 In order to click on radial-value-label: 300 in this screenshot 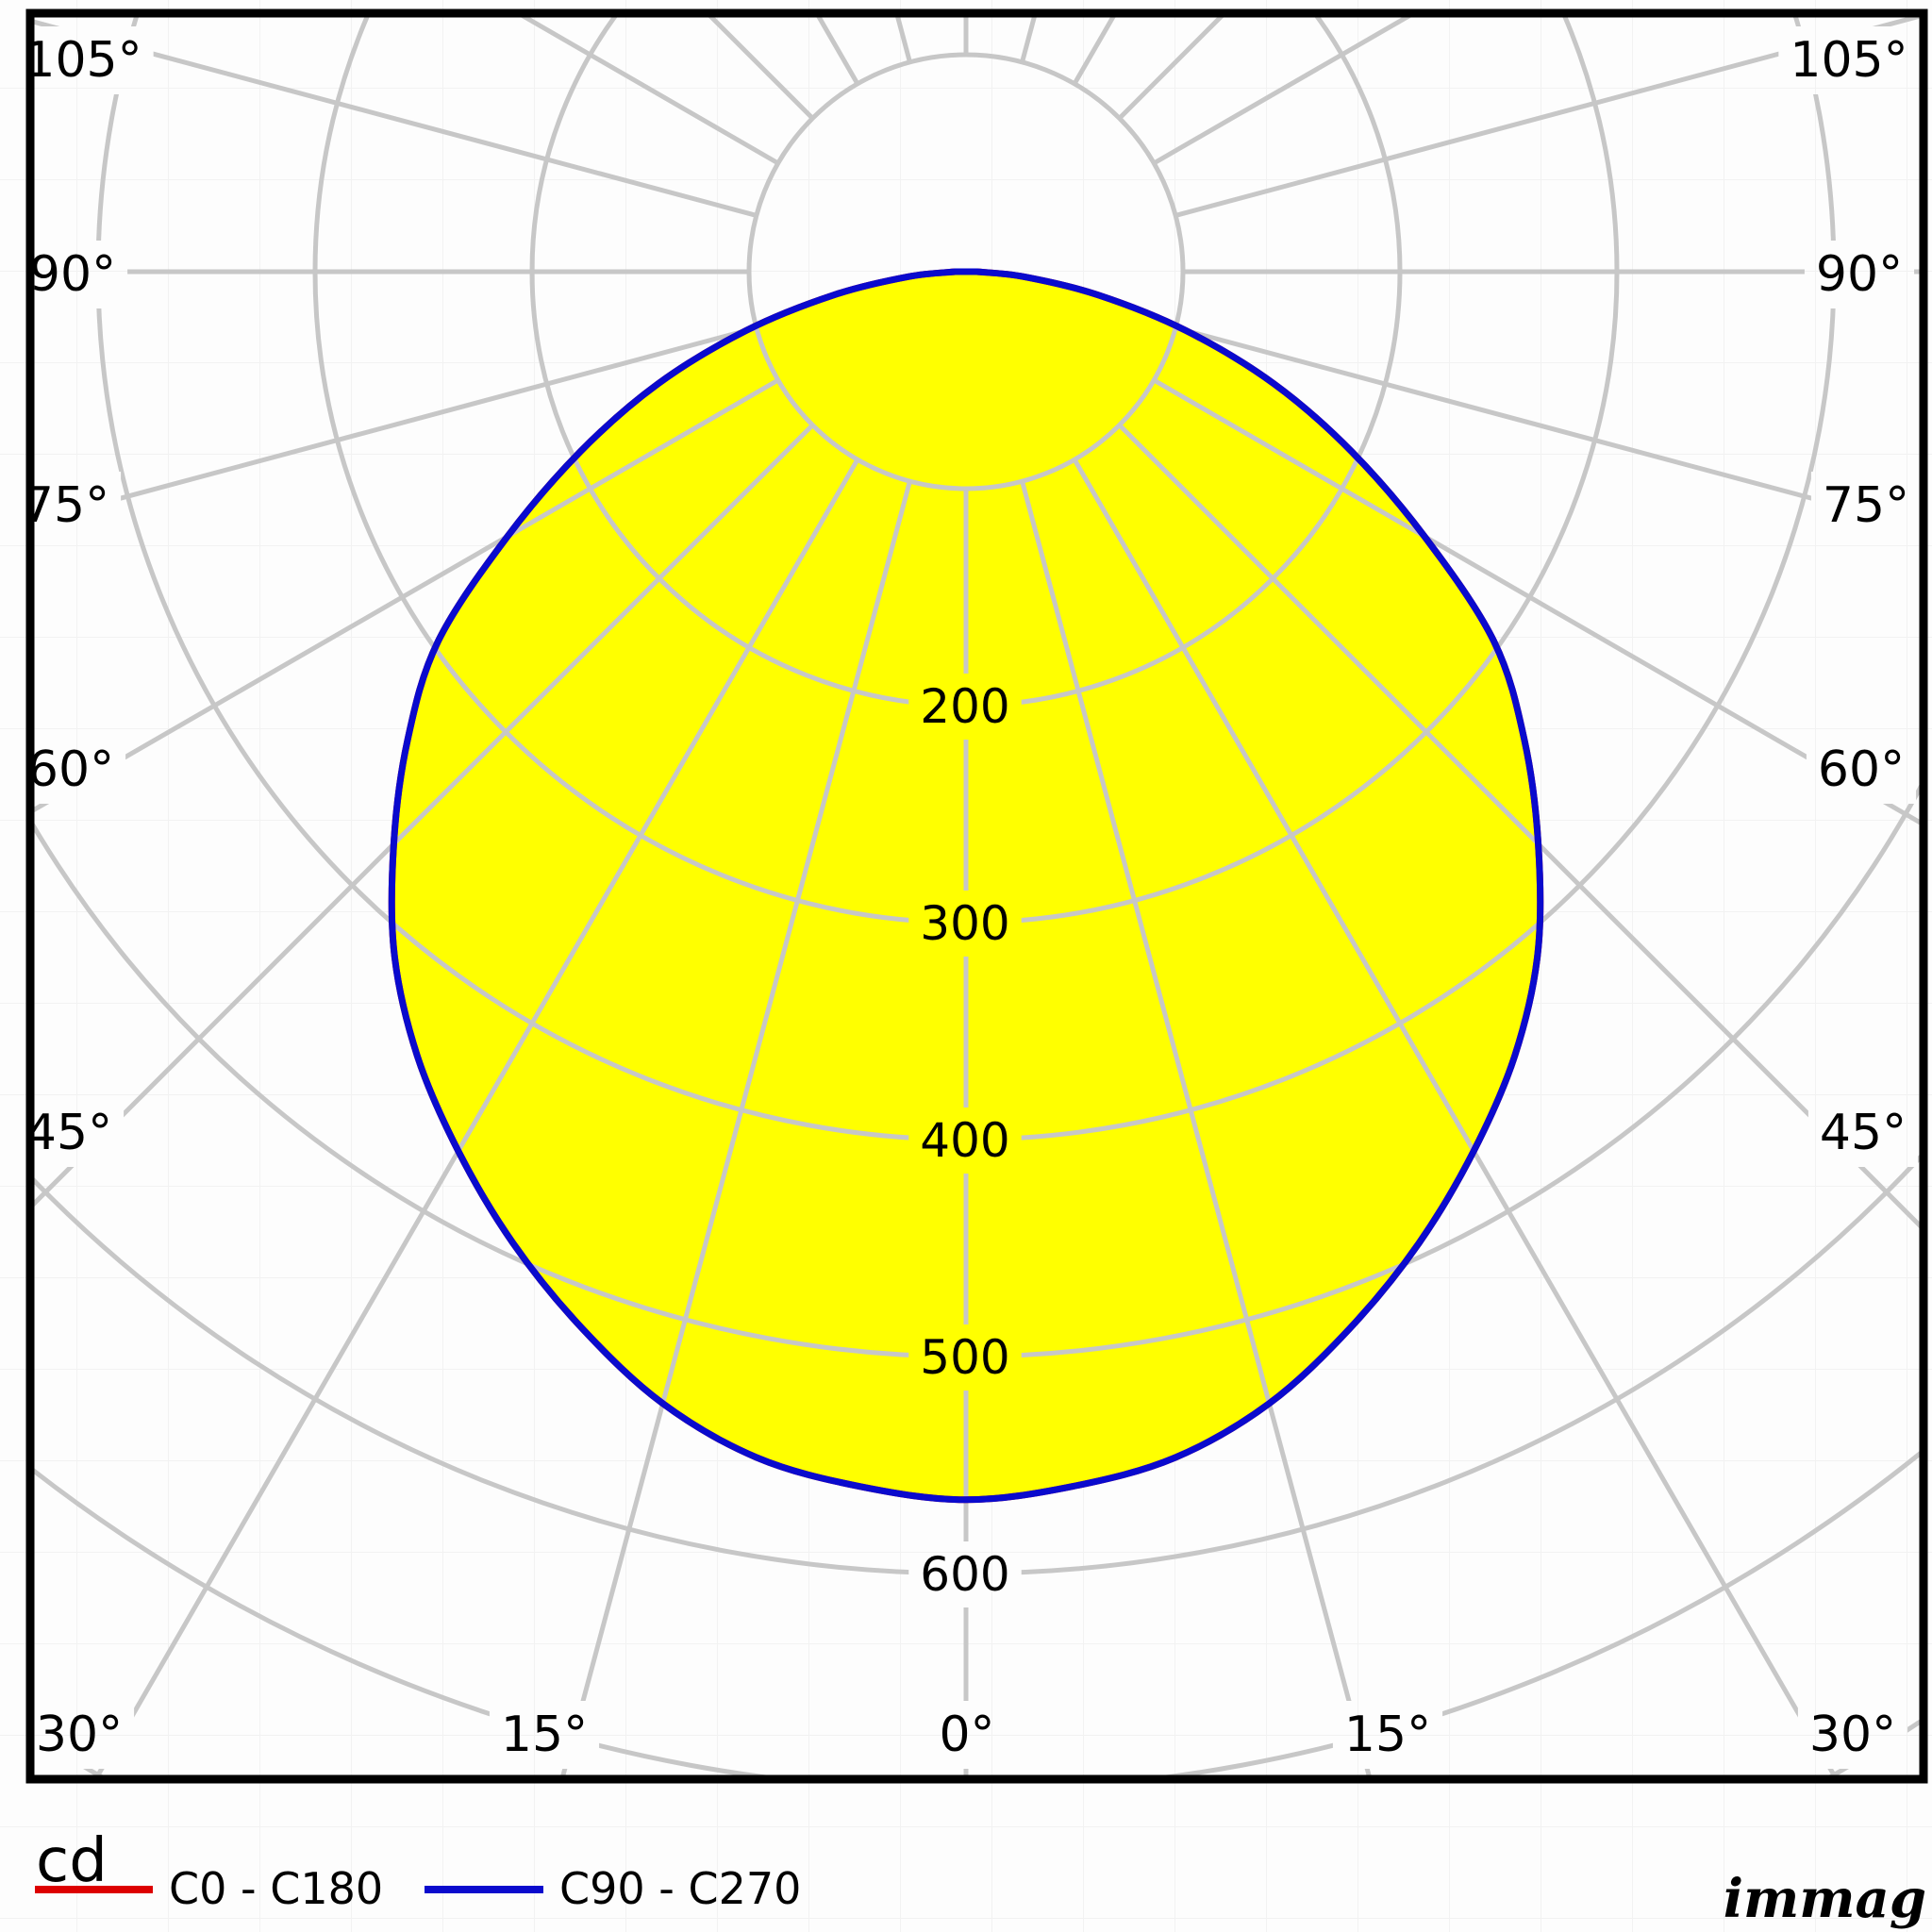, I will do `click(964, 924)`.